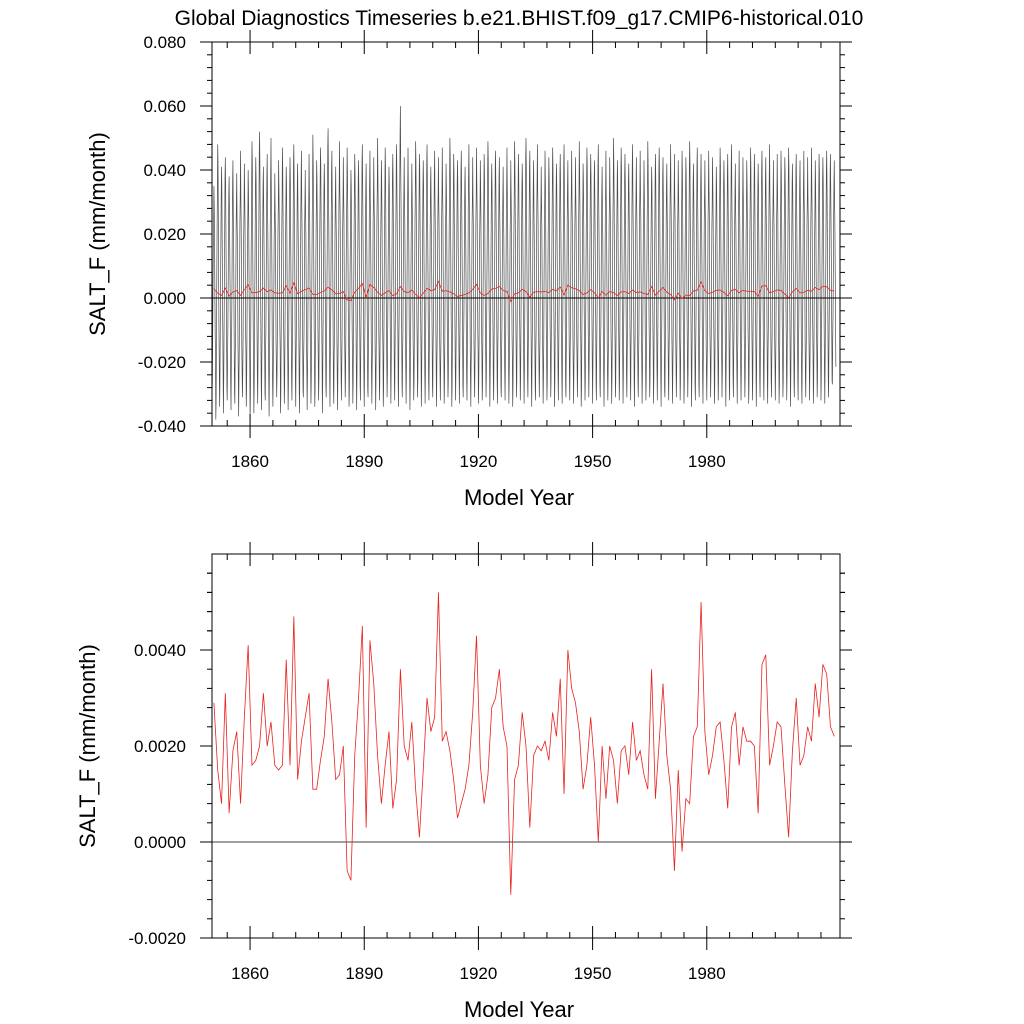 The height and width of the screenshot is (1024, 1024). Describe the element at coordinates (164, 42) in the screenshot. I see `y-tick-label: 0.080` at that location.